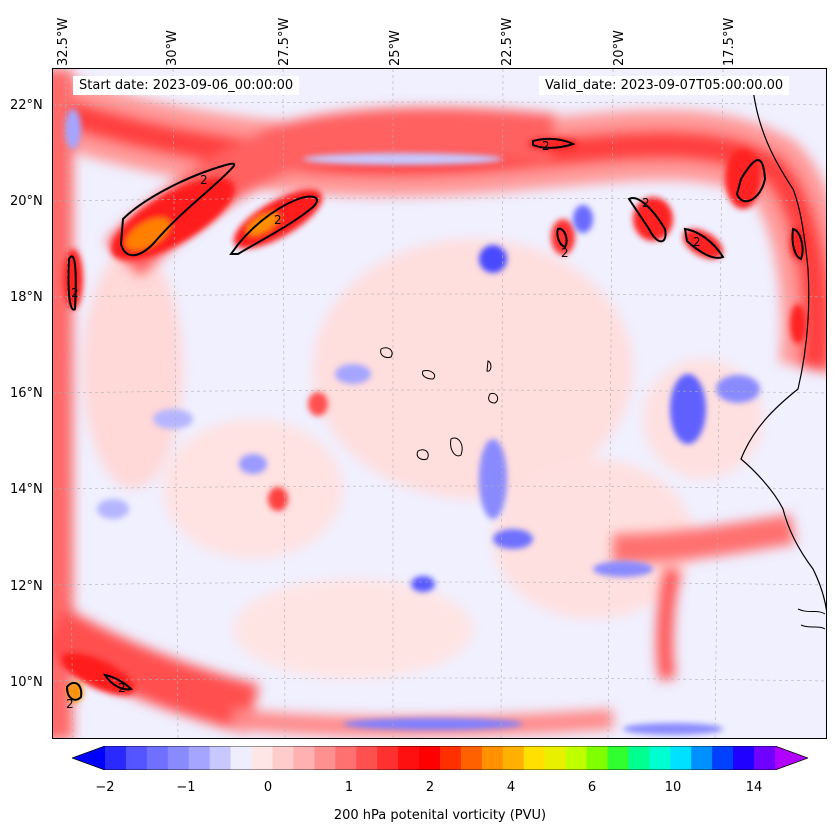  Describe the element at coordinates (673, 787) in the screenshot. I see `colorbar-tick-label: 10` at that location.